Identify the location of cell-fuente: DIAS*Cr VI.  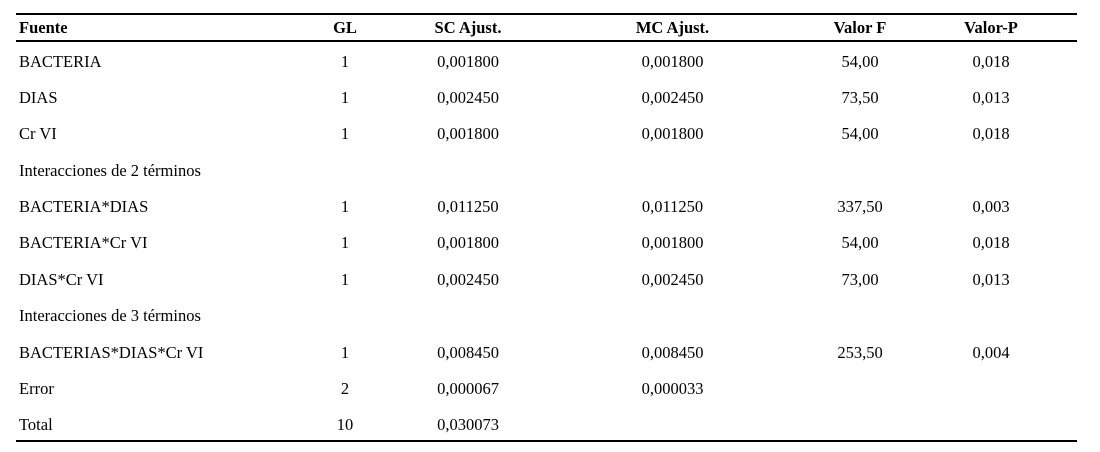
(61, 279).